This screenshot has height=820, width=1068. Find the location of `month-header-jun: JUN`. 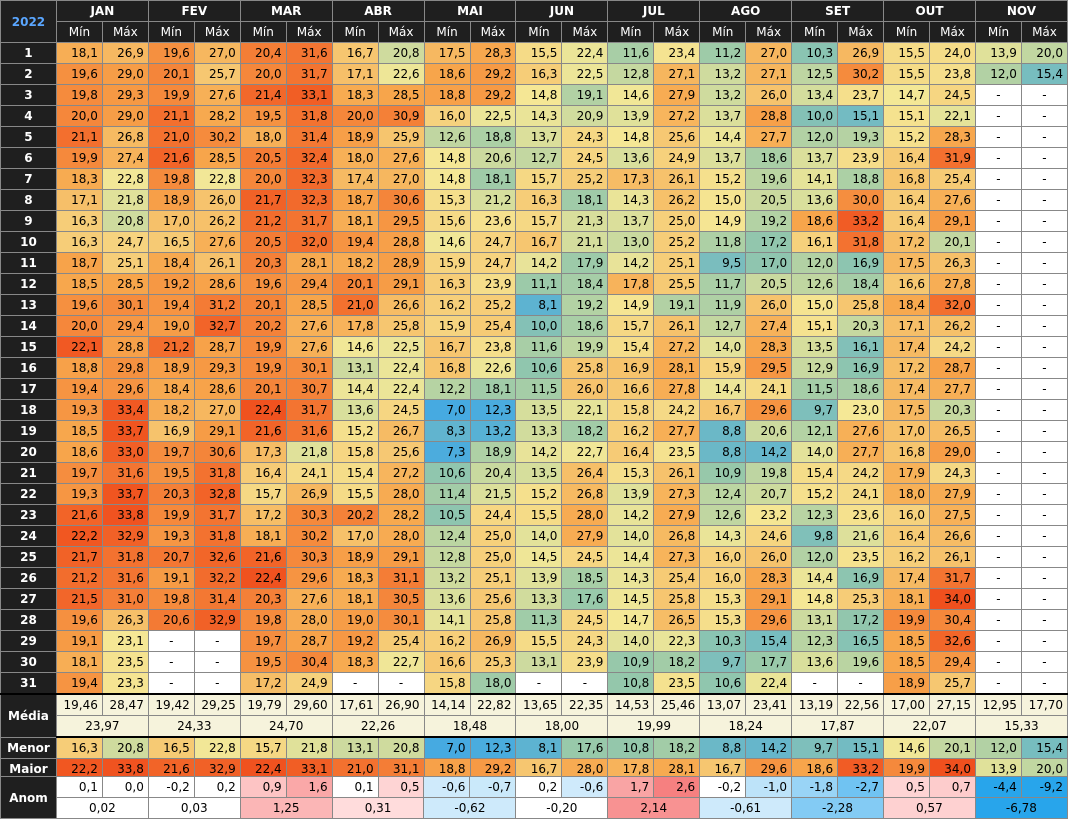

month-header-jun: JUN is located at coordinates (562, 11).